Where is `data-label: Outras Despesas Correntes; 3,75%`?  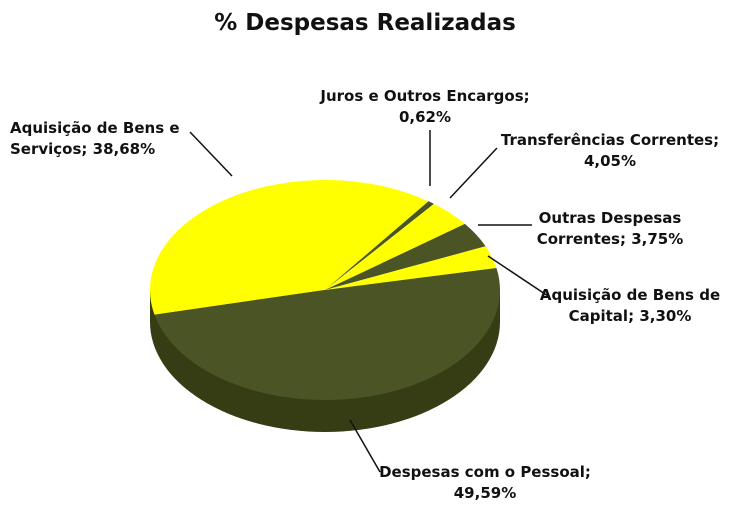
data-label: Outras Despesas Correntes; 3,75% is located at coordinates (610, 229).